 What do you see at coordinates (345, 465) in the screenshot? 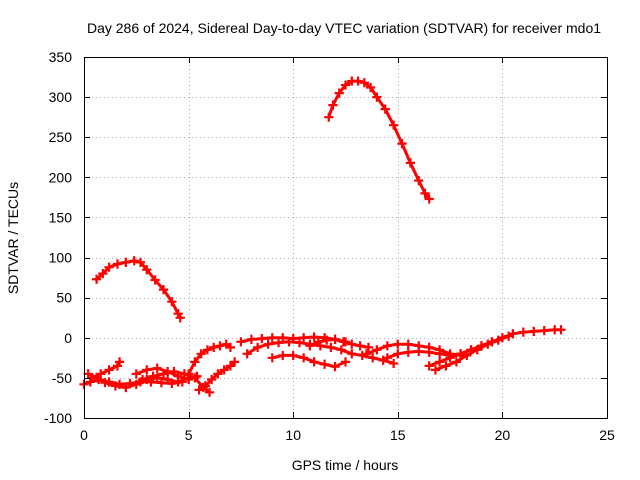
I see `x-axis-title: GPS time / hours` at bounding box center [345, 465].